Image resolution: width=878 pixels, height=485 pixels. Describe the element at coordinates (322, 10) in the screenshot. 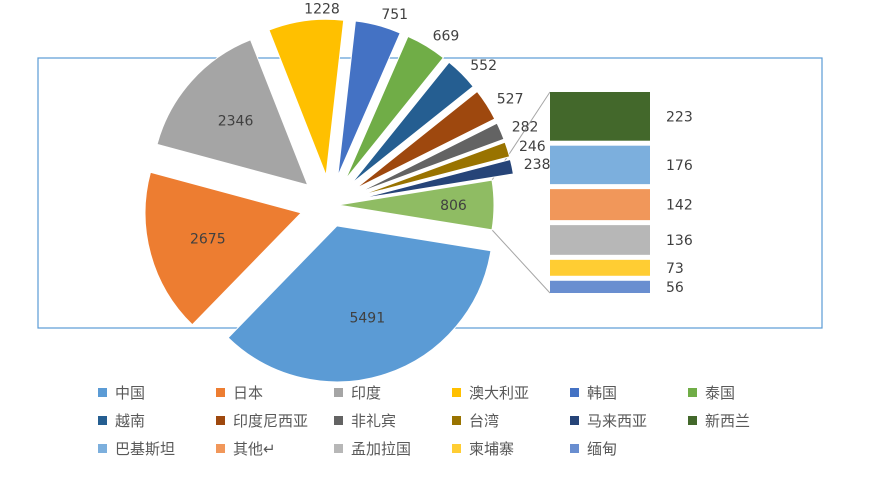

I see `pie-data-label-4: 1228` at that location.